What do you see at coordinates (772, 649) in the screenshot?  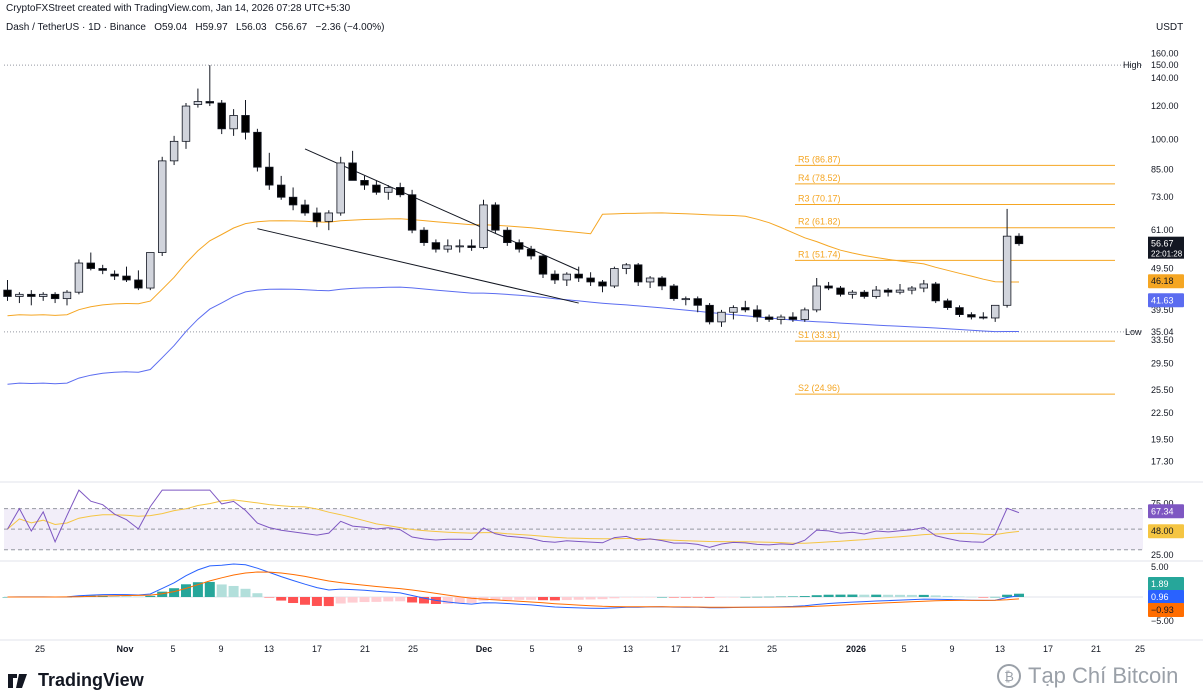 I see `time-axis-tick: 25` at bounding box center [772, 649].